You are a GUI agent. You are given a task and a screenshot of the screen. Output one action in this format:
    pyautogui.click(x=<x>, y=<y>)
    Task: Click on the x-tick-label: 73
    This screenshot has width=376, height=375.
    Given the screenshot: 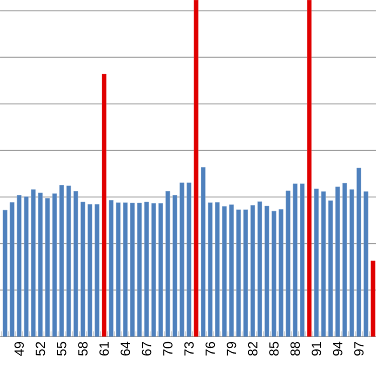 What is the action you would take?
    pyautogui.click(x=189, y=349)
    